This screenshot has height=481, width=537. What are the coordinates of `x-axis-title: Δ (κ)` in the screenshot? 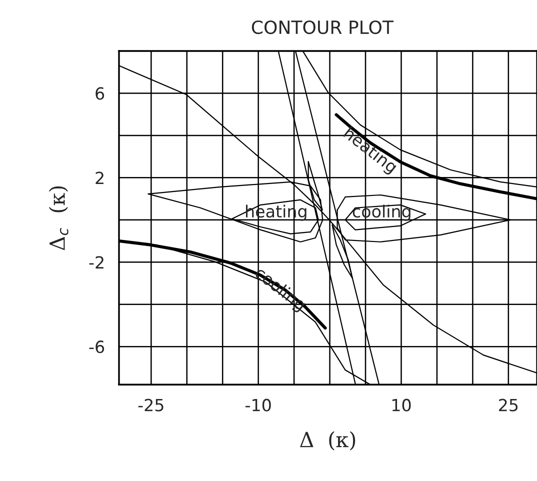 It's located at (328, 440).